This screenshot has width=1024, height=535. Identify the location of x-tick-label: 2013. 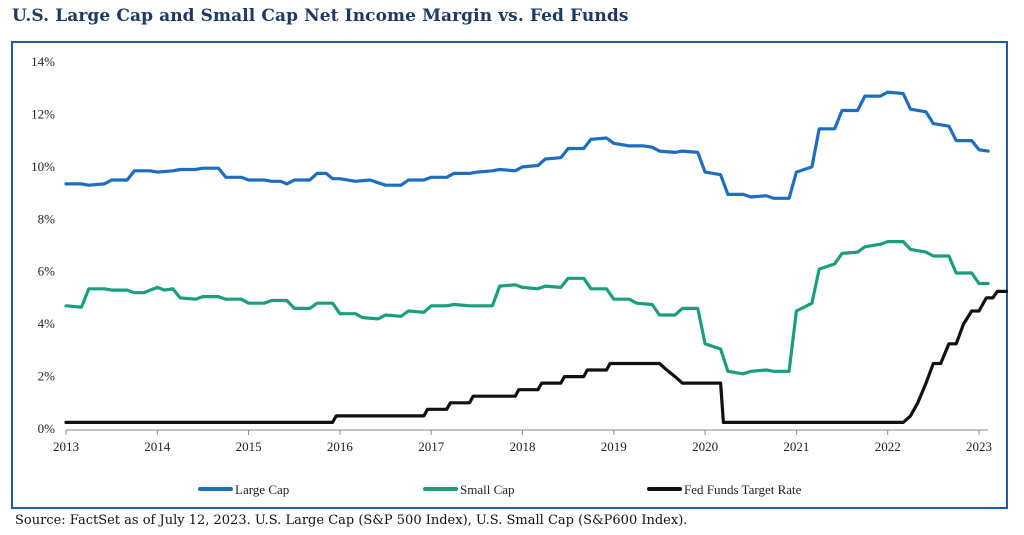
(66, 446).